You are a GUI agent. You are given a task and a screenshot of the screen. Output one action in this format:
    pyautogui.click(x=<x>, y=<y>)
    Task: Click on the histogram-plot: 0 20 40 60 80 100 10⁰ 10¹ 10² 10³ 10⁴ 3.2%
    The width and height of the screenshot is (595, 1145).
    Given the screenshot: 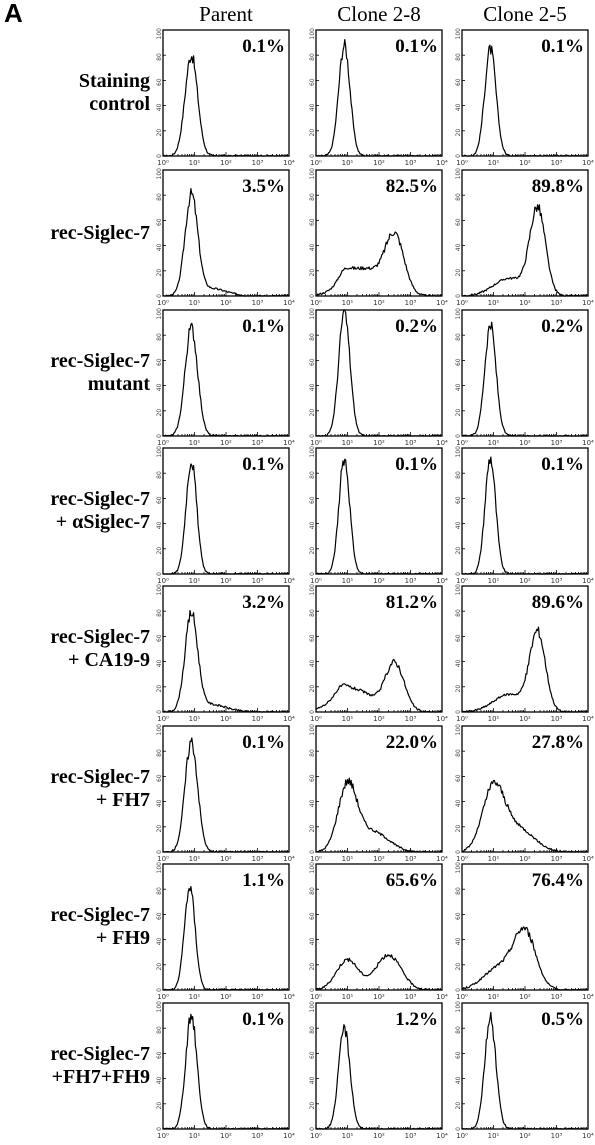 What is the action you would take?
    pyautogui.click(x=225, y=653)
    